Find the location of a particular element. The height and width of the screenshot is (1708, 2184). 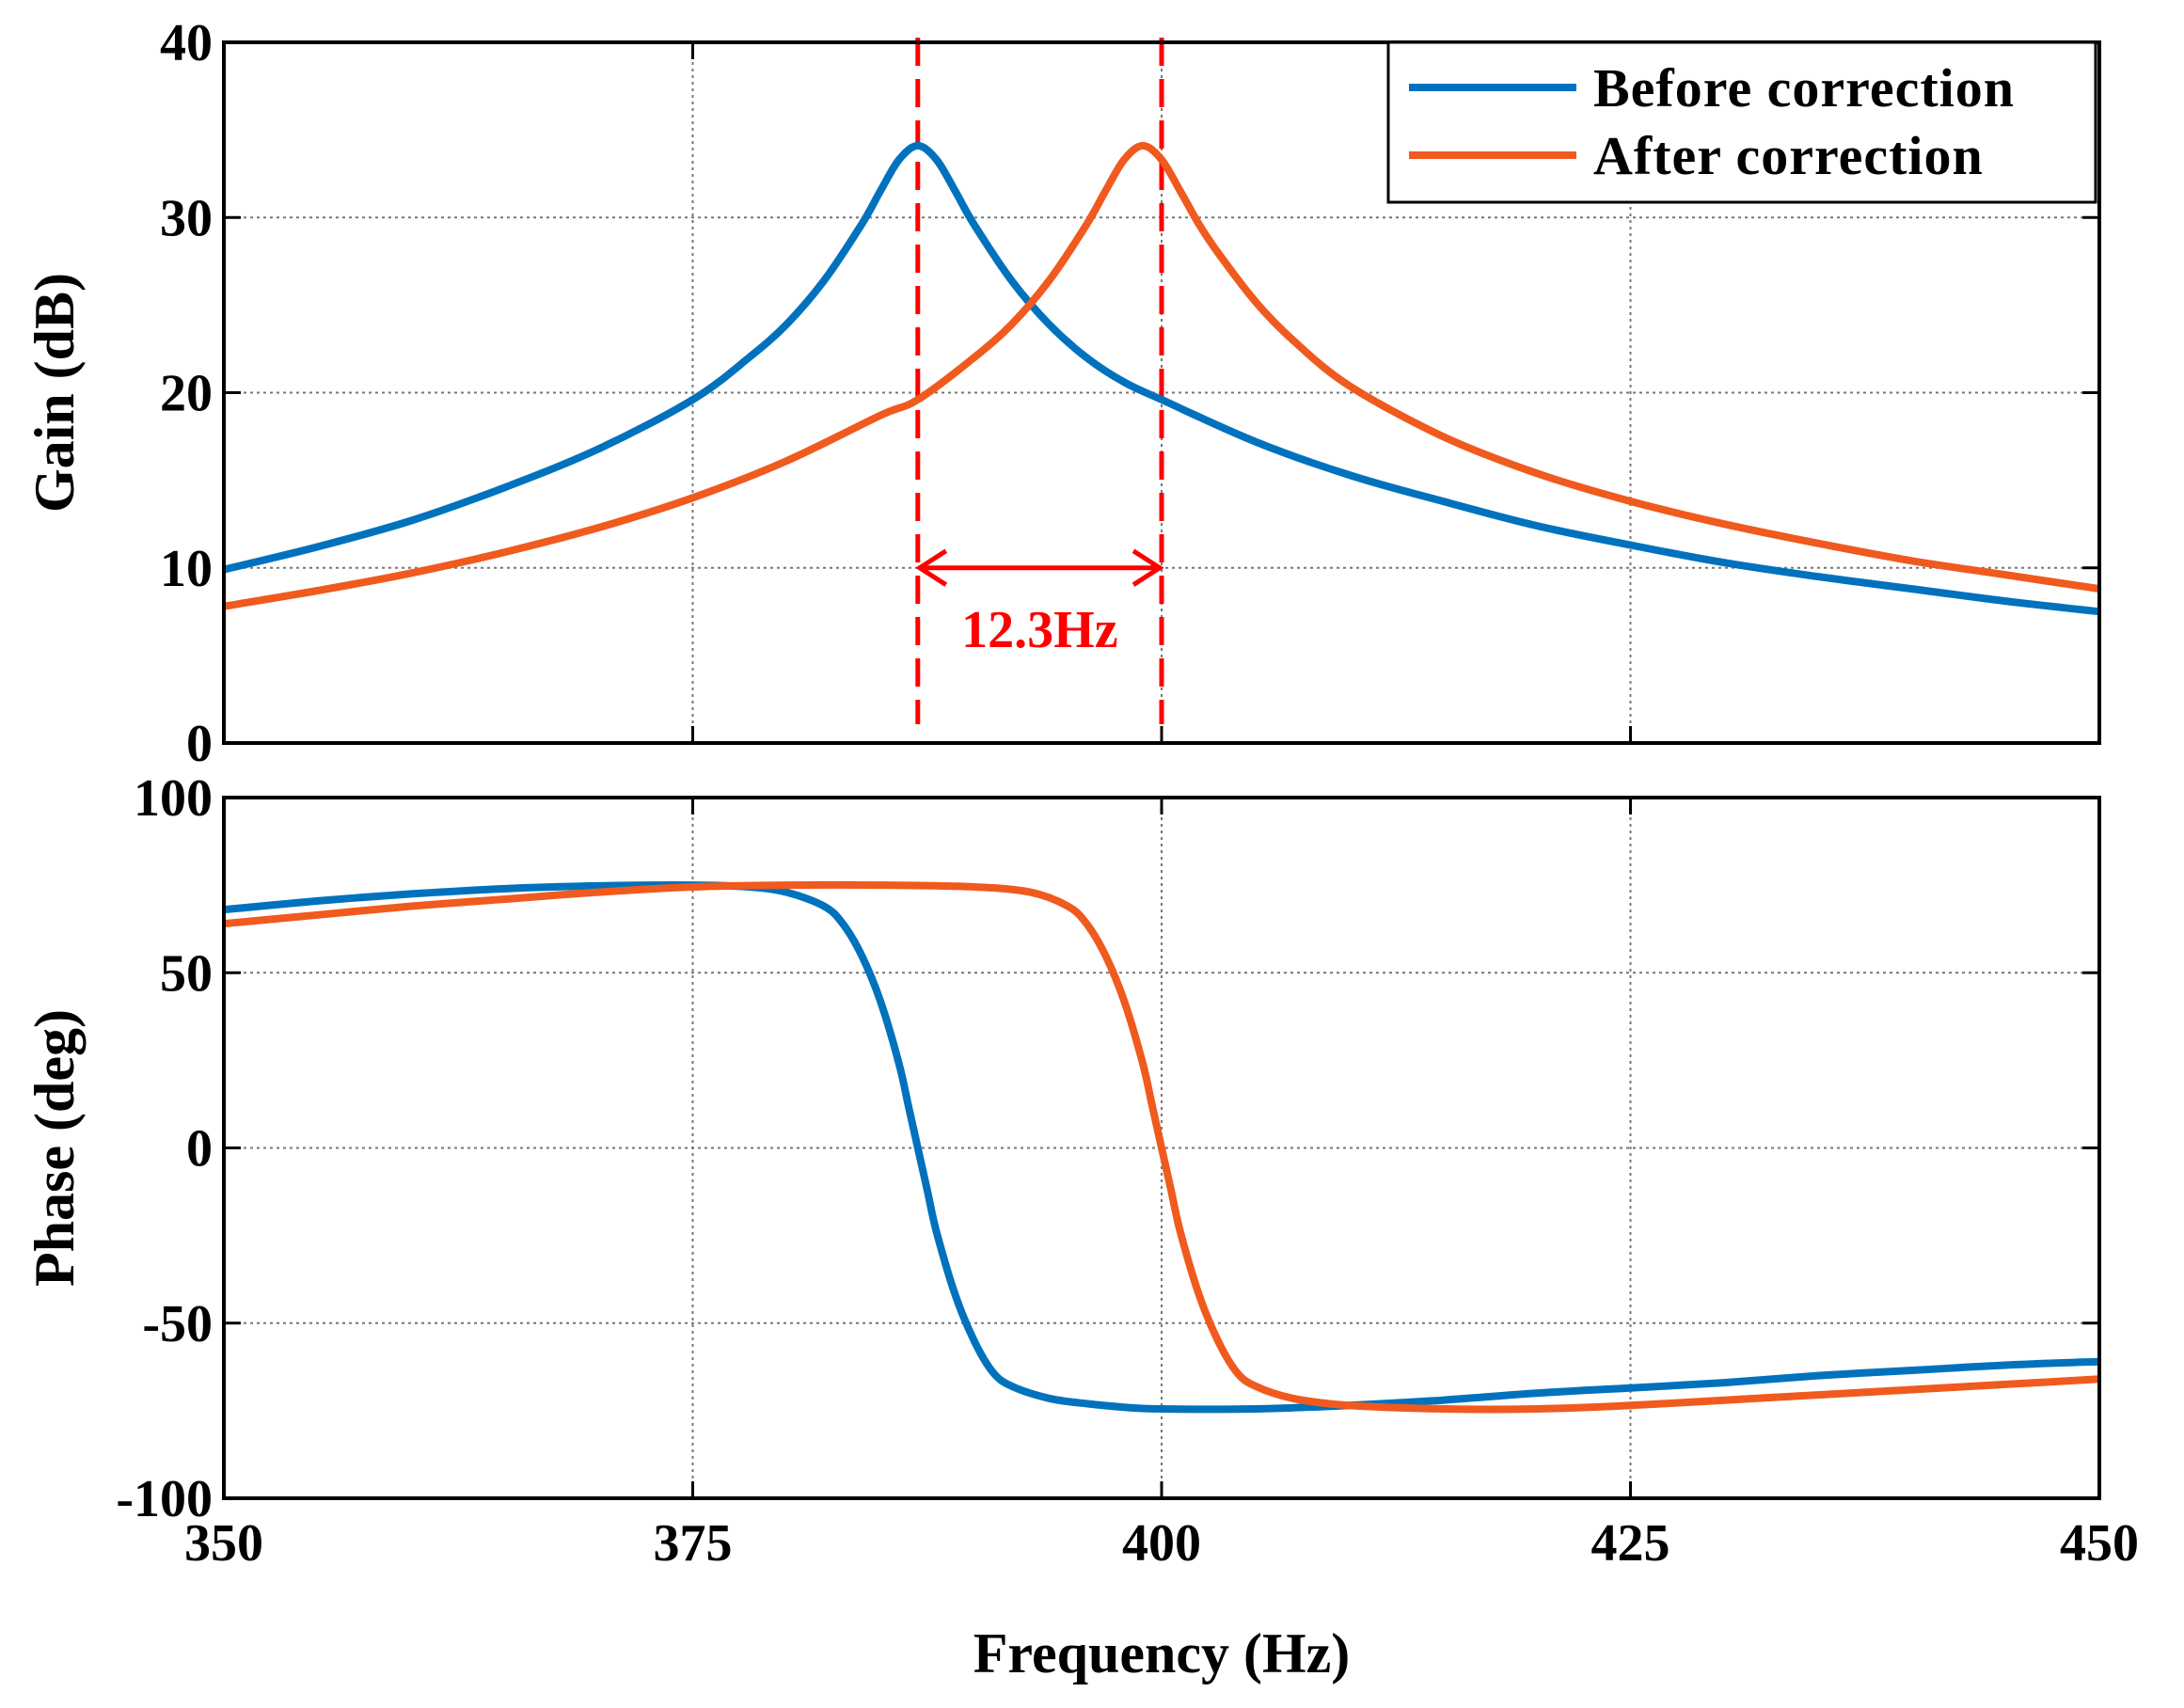

phase-x-tick-label: 425 is located at coordinates (1630, 1544).